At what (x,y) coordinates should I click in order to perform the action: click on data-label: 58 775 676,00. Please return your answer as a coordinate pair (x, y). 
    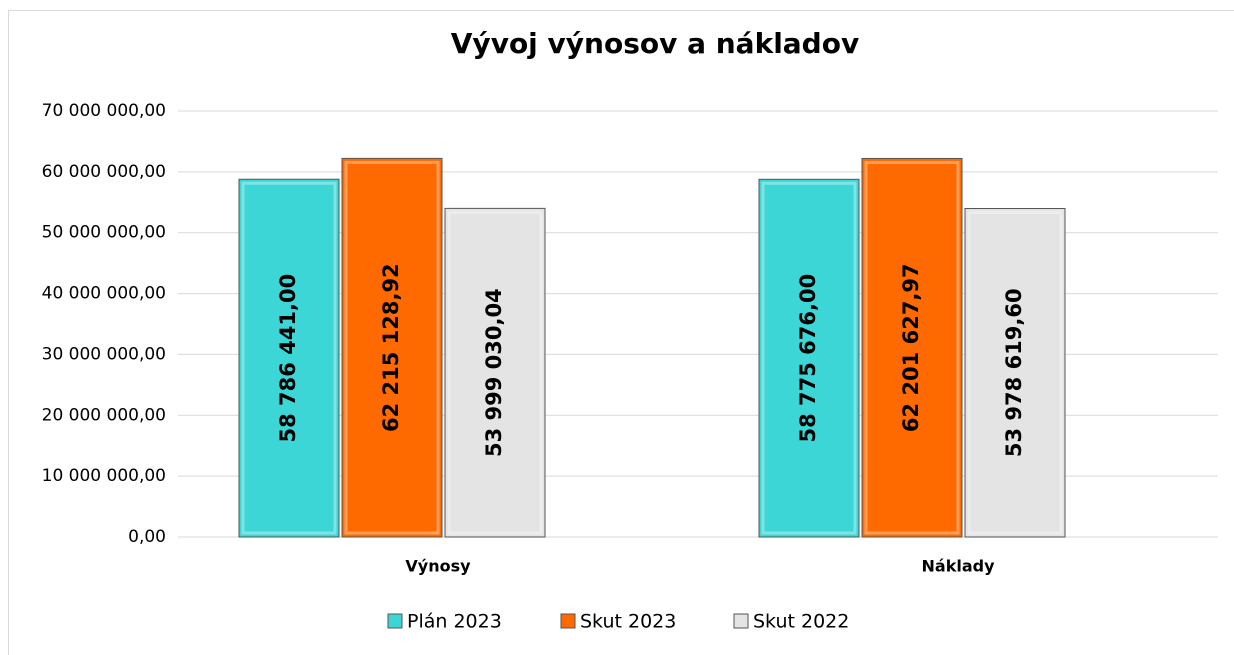
    Looking at the image, I should click on (808, 358).